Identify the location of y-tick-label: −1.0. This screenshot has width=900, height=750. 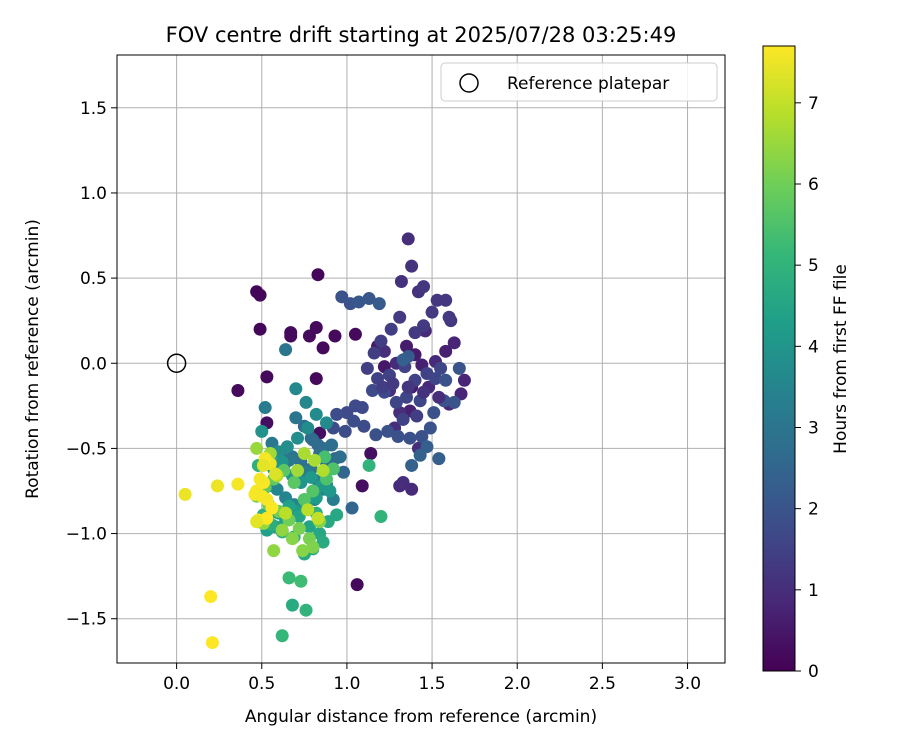
(86, 535).